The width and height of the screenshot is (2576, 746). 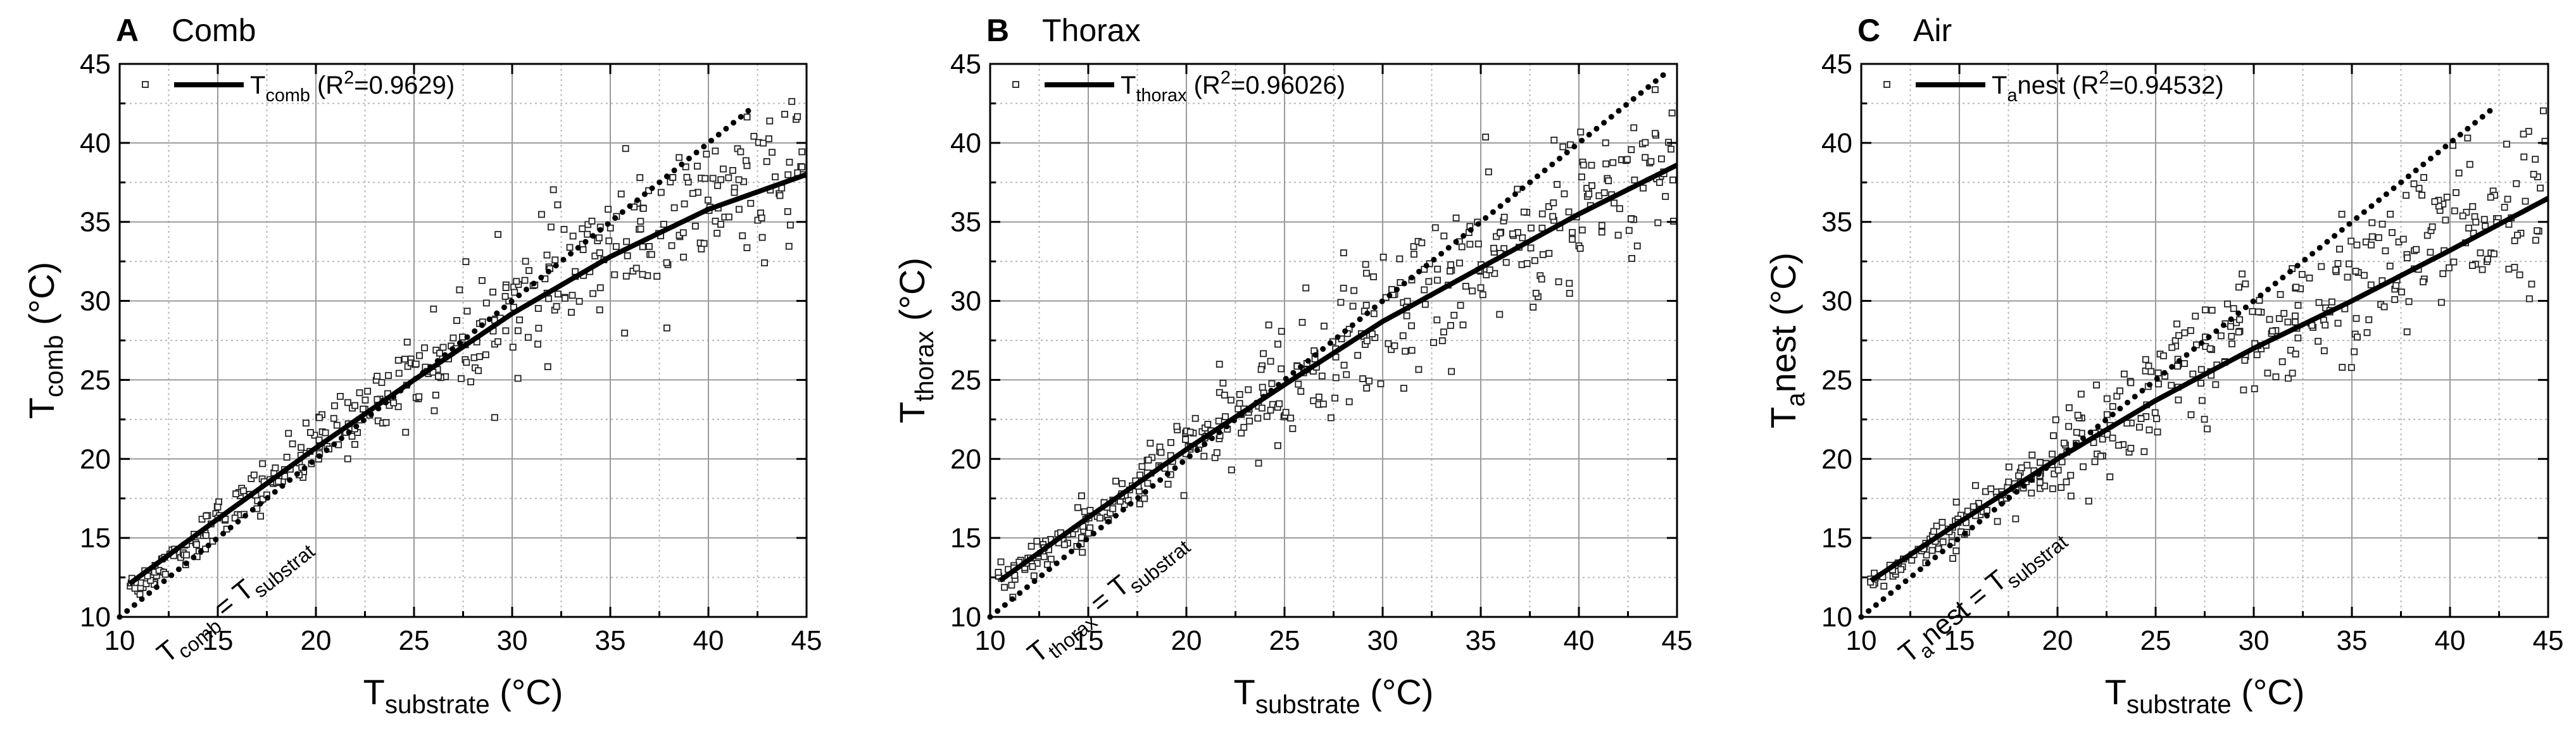 What do you see at coordinates (327, 85) in the screenshot?
I see `legend-label-r: (R` at bounding box center [327, 85].